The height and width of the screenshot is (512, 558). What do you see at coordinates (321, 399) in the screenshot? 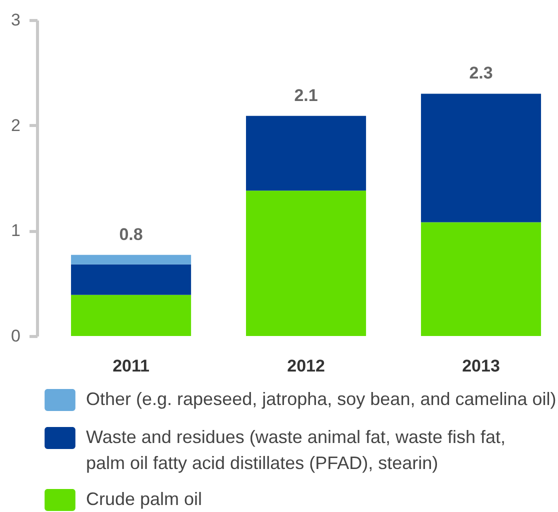
I see `legend-label: Other (e.g. rapeseed, jatropha, soy bean, and camelina oil)` at bounding box center [321, 399].